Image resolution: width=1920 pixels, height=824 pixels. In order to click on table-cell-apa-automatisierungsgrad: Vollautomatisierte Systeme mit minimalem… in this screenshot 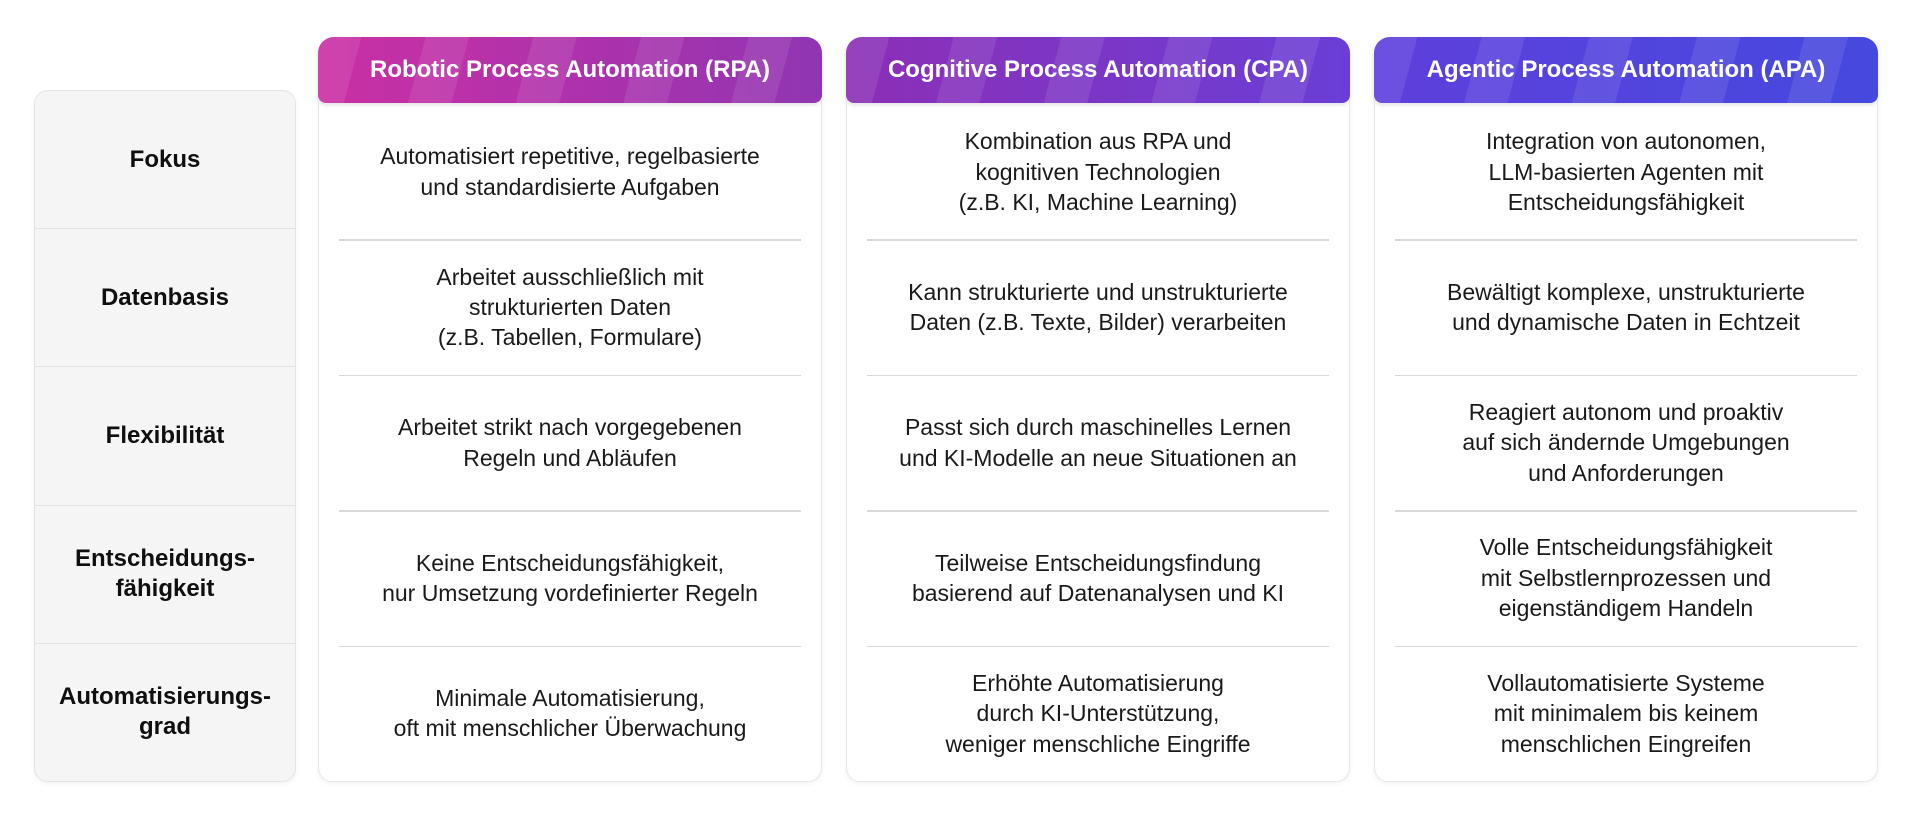, I will do `click(1626, 713)`.